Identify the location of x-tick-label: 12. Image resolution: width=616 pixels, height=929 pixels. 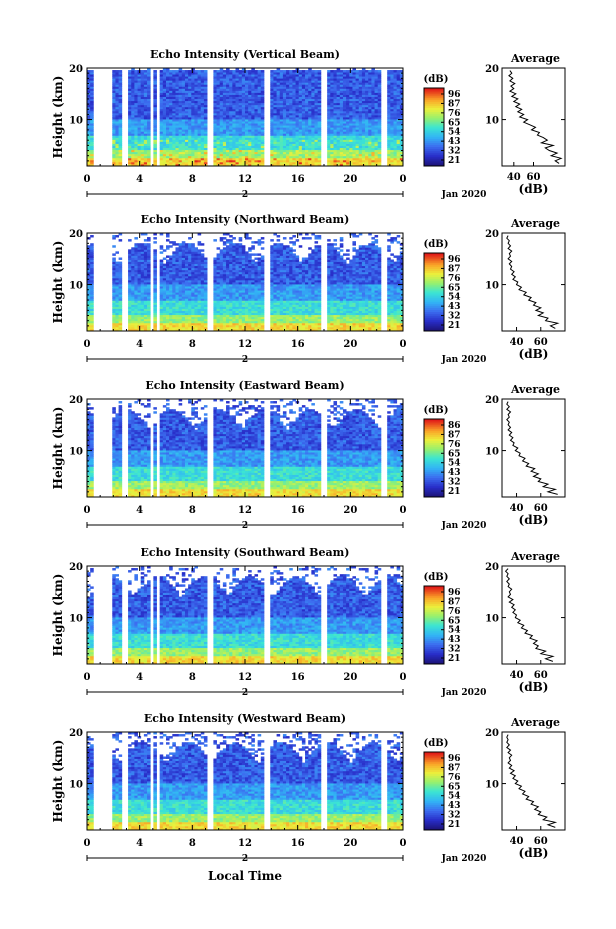
(245, 179).